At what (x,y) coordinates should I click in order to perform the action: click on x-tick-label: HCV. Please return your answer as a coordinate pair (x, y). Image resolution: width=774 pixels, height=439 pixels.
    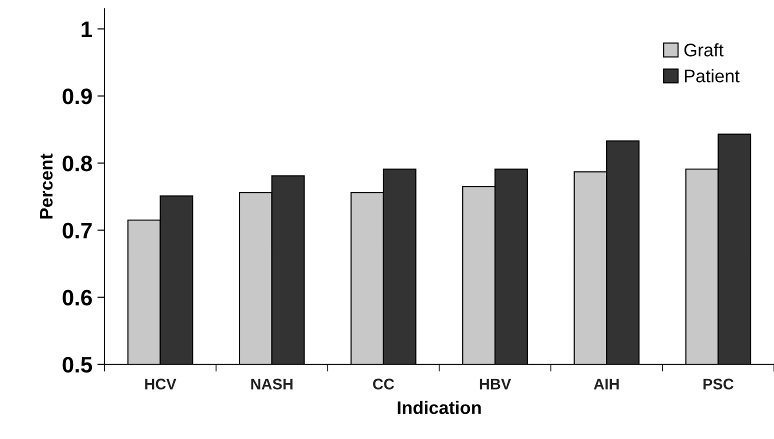
    Looking at the image, I should click on (160, 384).